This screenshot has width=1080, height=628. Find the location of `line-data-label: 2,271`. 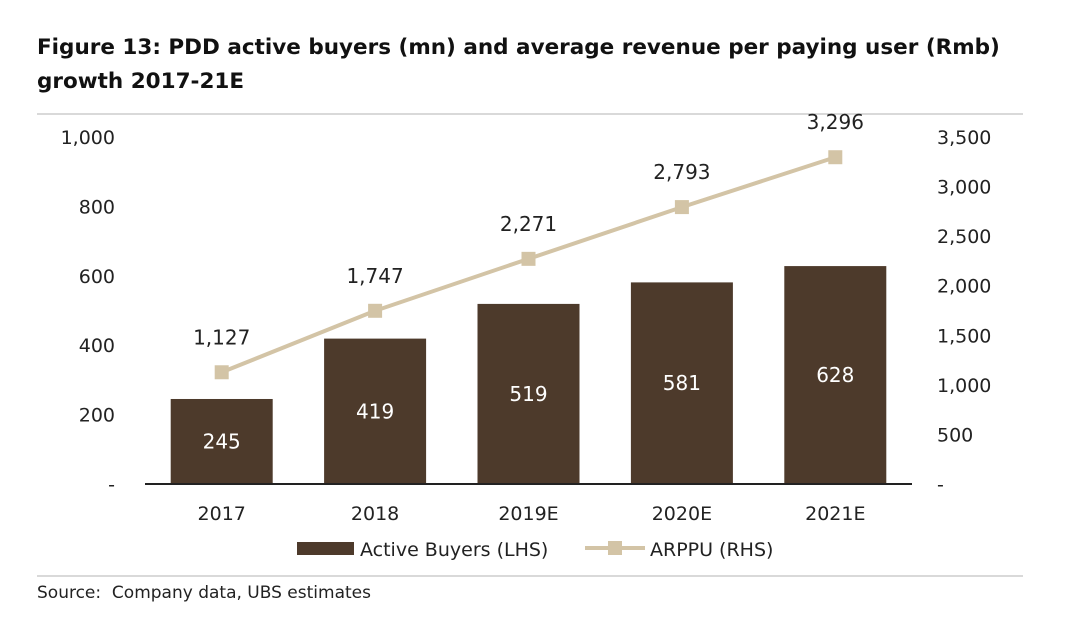

line-data-label: 2,271 is located at coordinates (528, 224).